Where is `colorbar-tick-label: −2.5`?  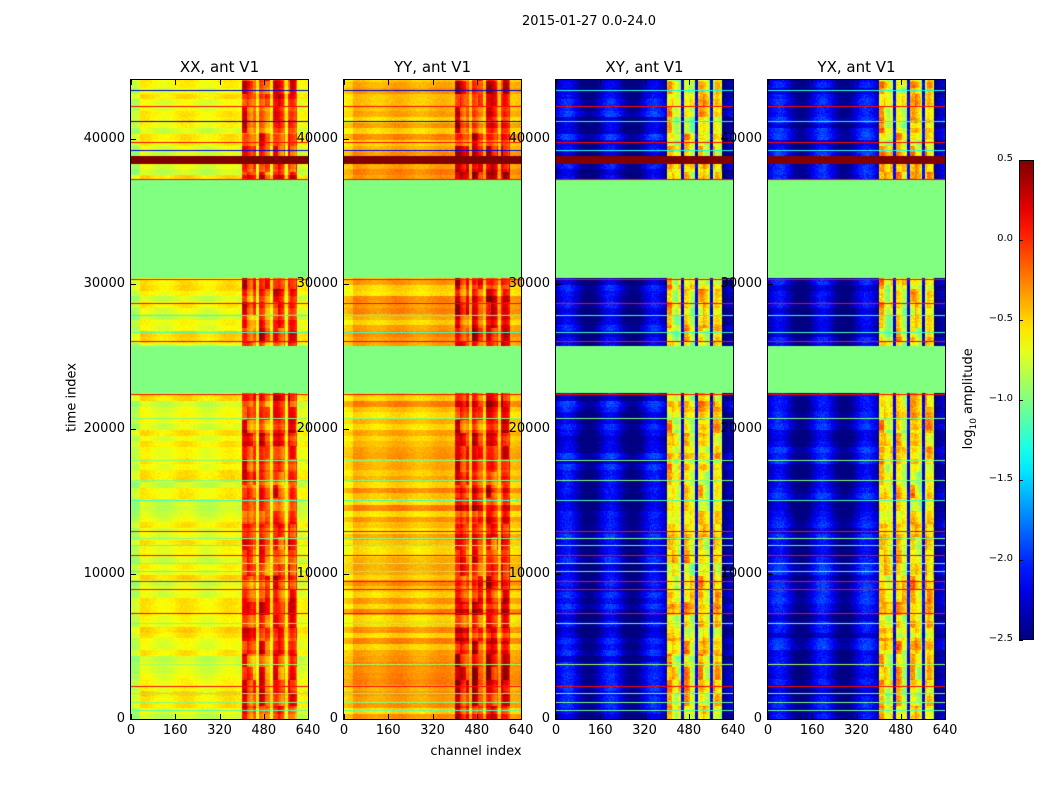
colorbar-tick-label: −2.5 is located at coordinates (1000, 638).